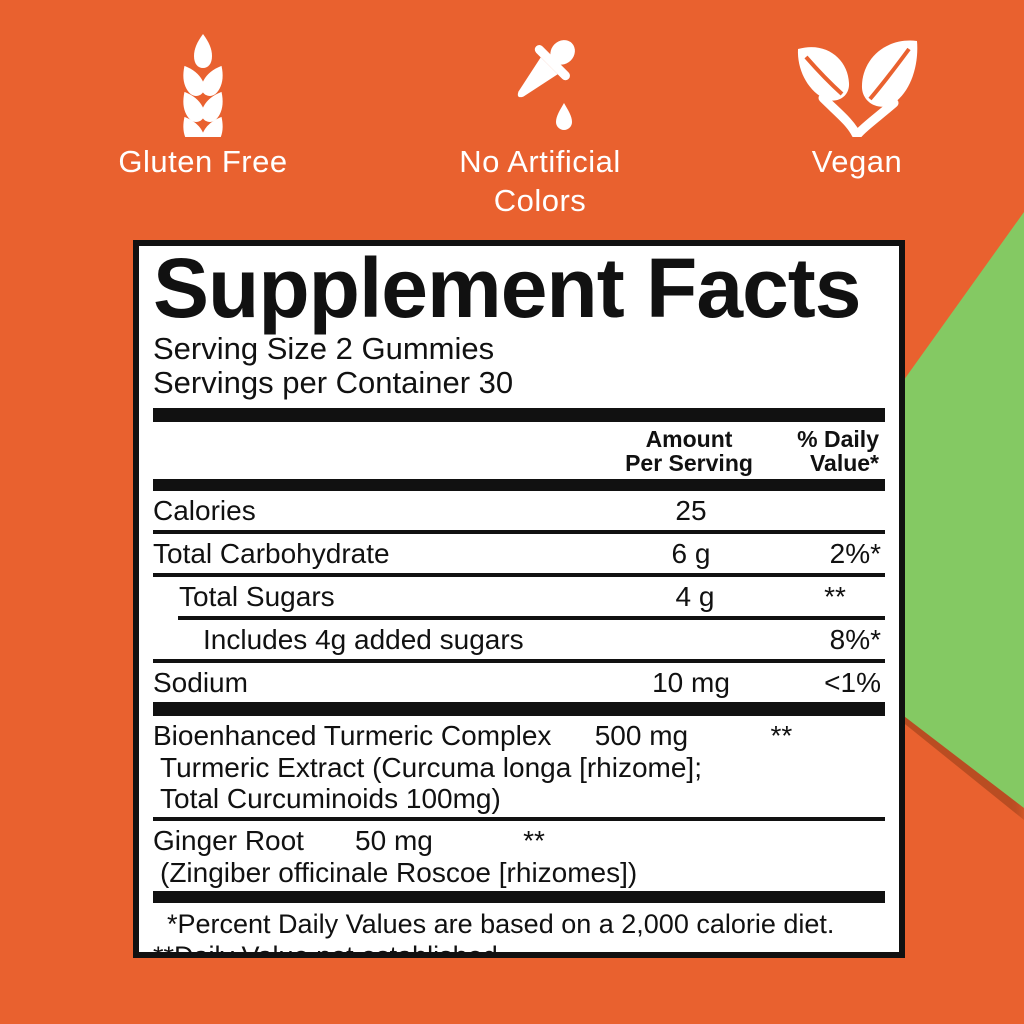  What do you see at coordinates (691, 682) in the screenshot?
I see `nutrient-amount: 10 mg` at bounding box center [691, 682].